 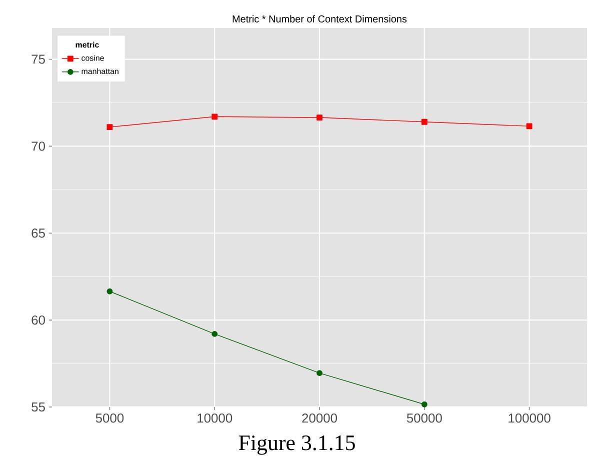 I want to click on y-tick-label: 65, so click(x=38, y=233).